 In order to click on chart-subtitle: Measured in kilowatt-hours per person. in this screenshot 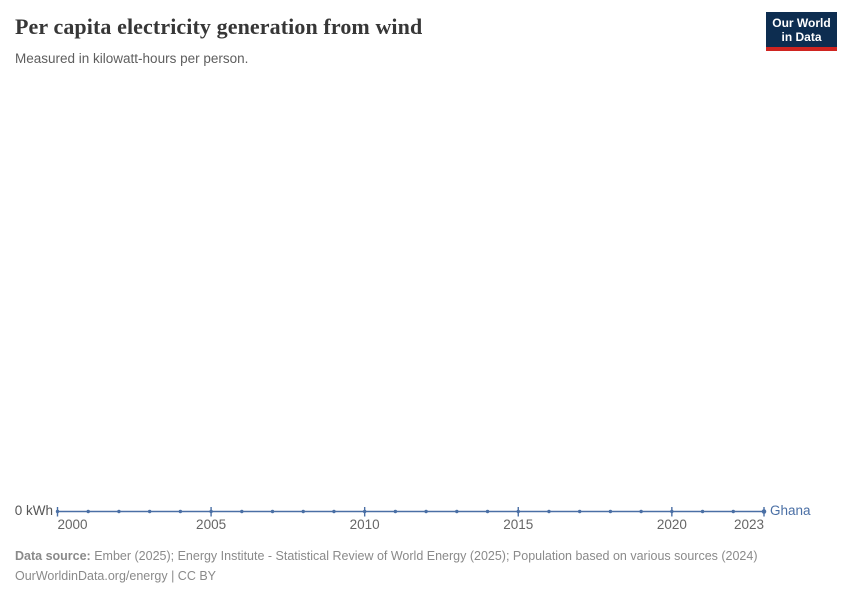, I will do `click(132, 58)`.